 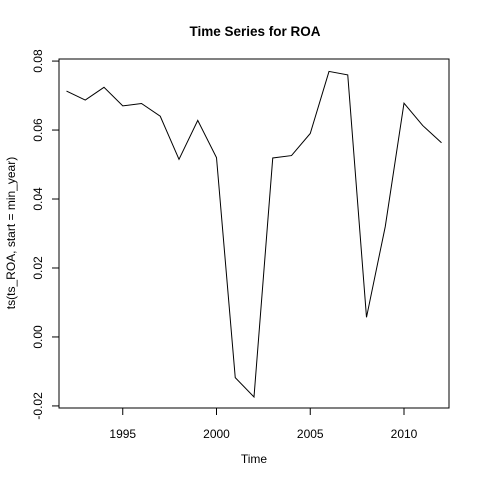 What do you see at coordinates (254, 31) in the screenshot?
I see `chart-title: Time Series for ROA` at bounding box center [254, 31].